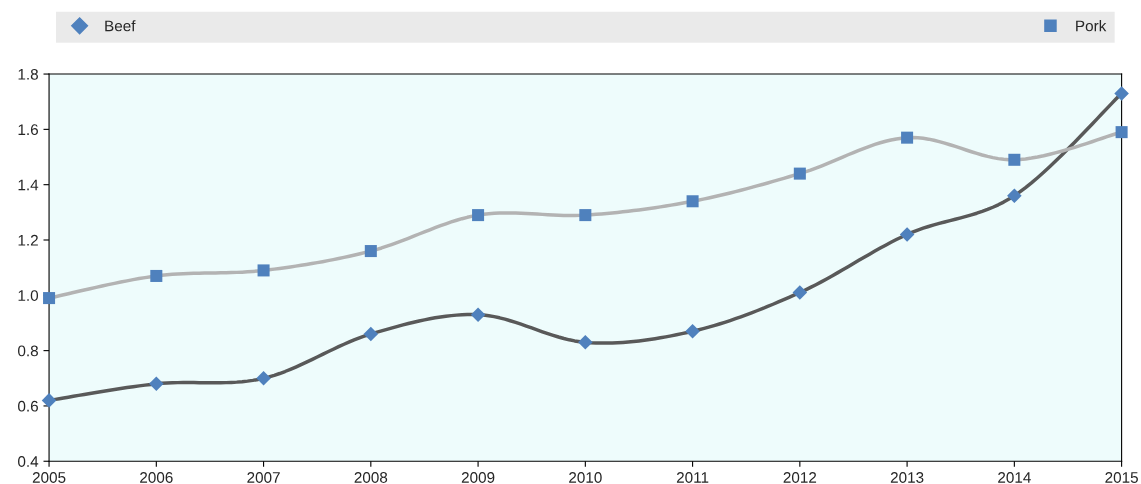 This screenshot has height=484, width=1141. Describe the element at coordinates (156, 477) in the screenshot. I see `x-tick-label: 2006` at that location.